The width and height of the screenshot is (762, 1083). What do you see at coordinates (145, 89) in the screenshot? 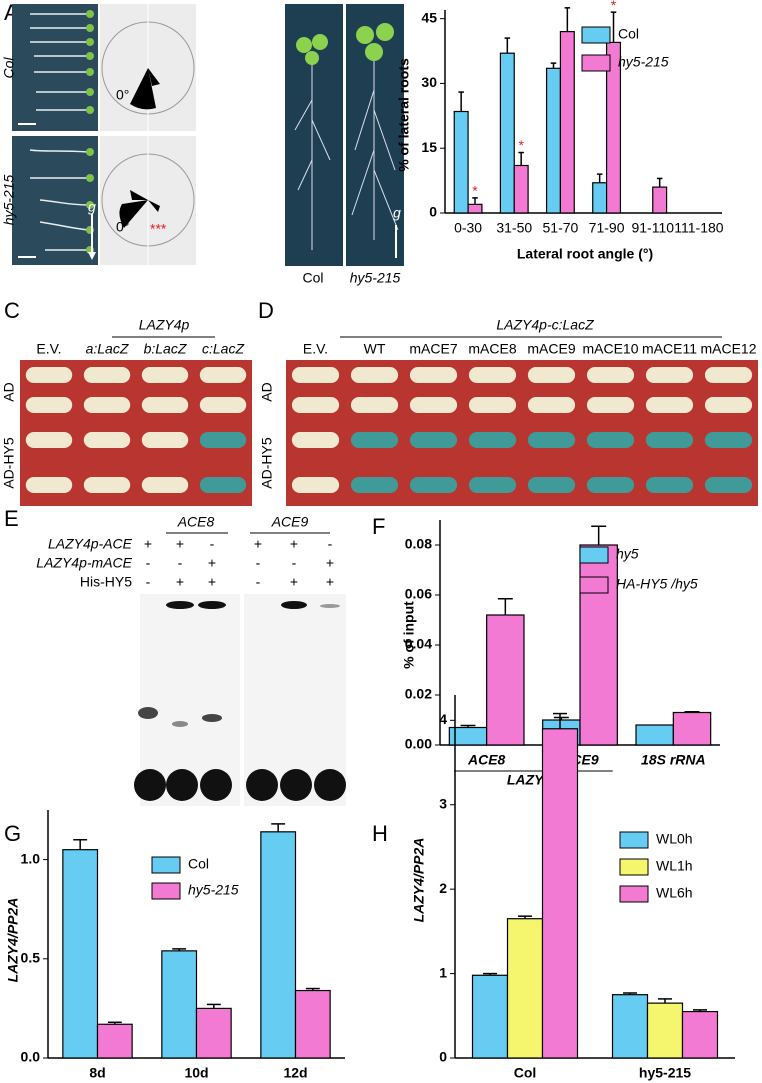
I see `polar-histogram` at bounding box center [145, 89].